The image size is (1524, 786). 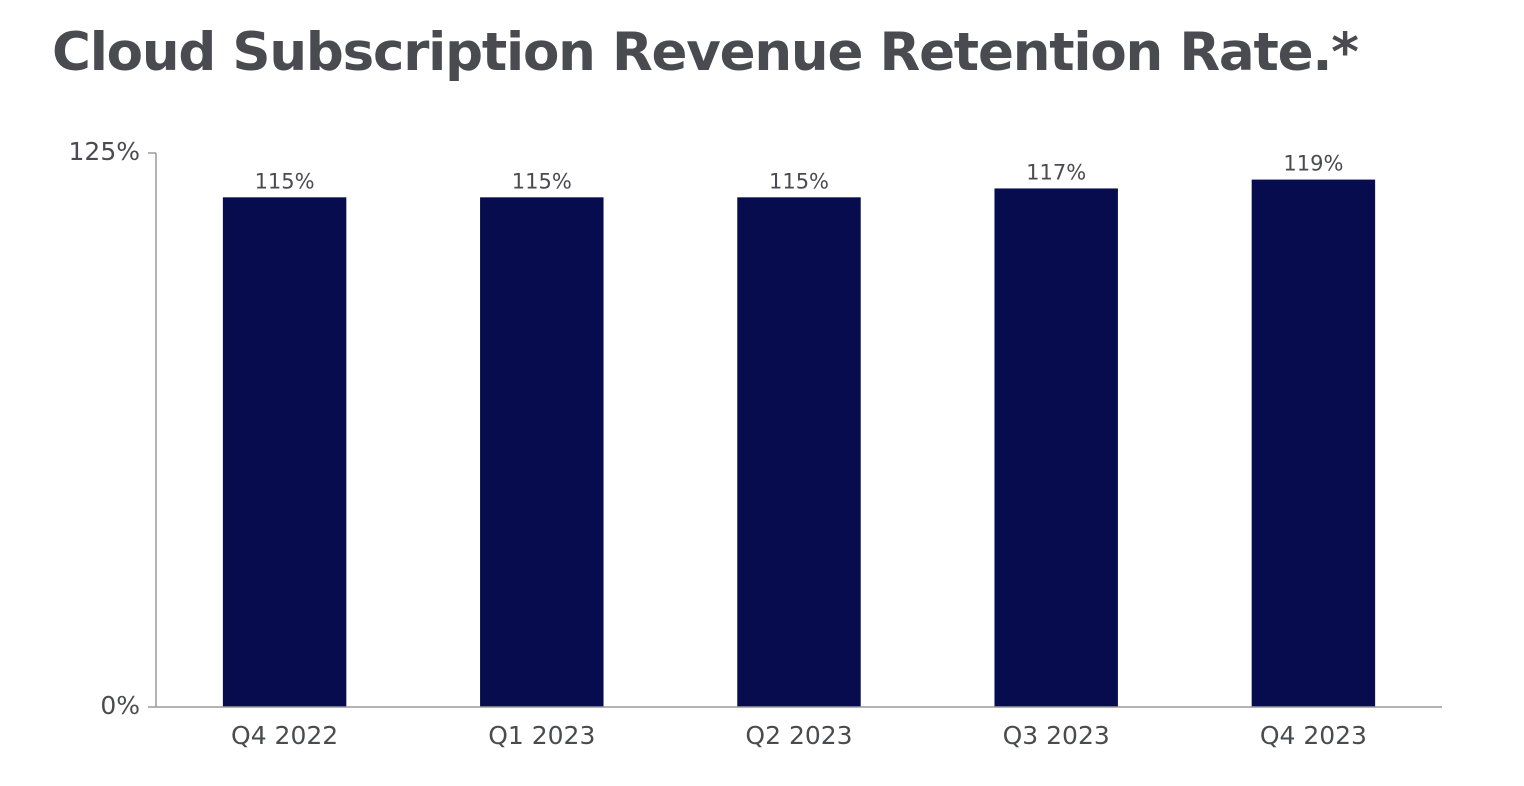 I want to click on bar-data-label: 117%, so click(x=1056, y=172).